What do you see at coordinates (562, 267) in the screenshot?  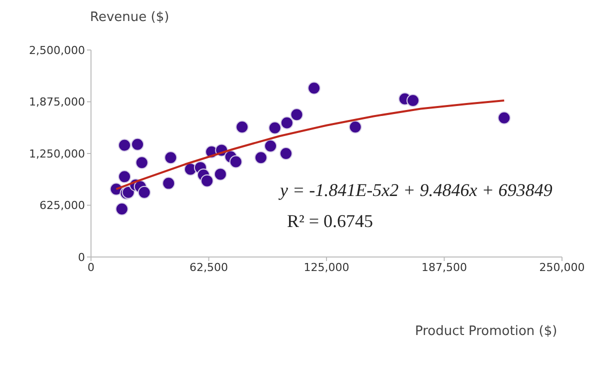 I see `x-tick-label: 250,000` at bounding box center [562, 267].